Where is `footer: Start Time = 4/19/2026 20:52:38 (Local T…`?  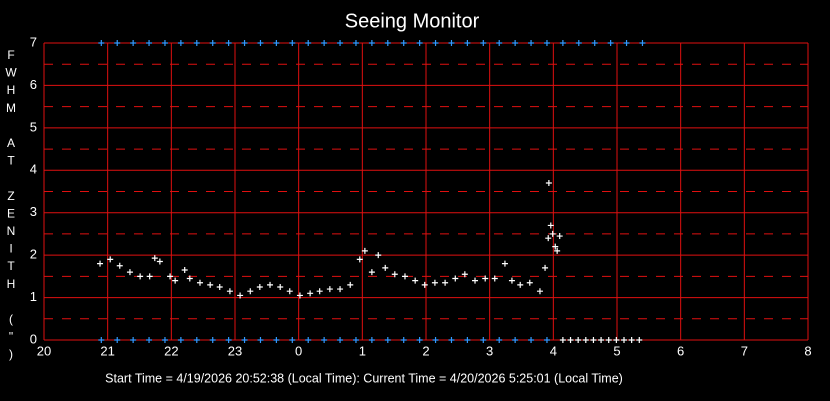
footer: Start Time = 4/19/2026 20:52:38 (Local T… is located at coordinates (364, 378).